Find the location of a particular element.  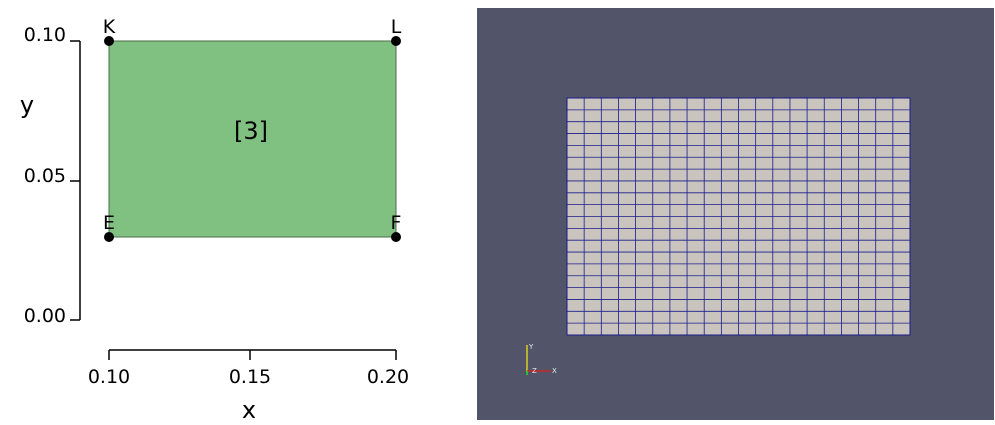

point-E-marker is located at coordinates (109, 237).